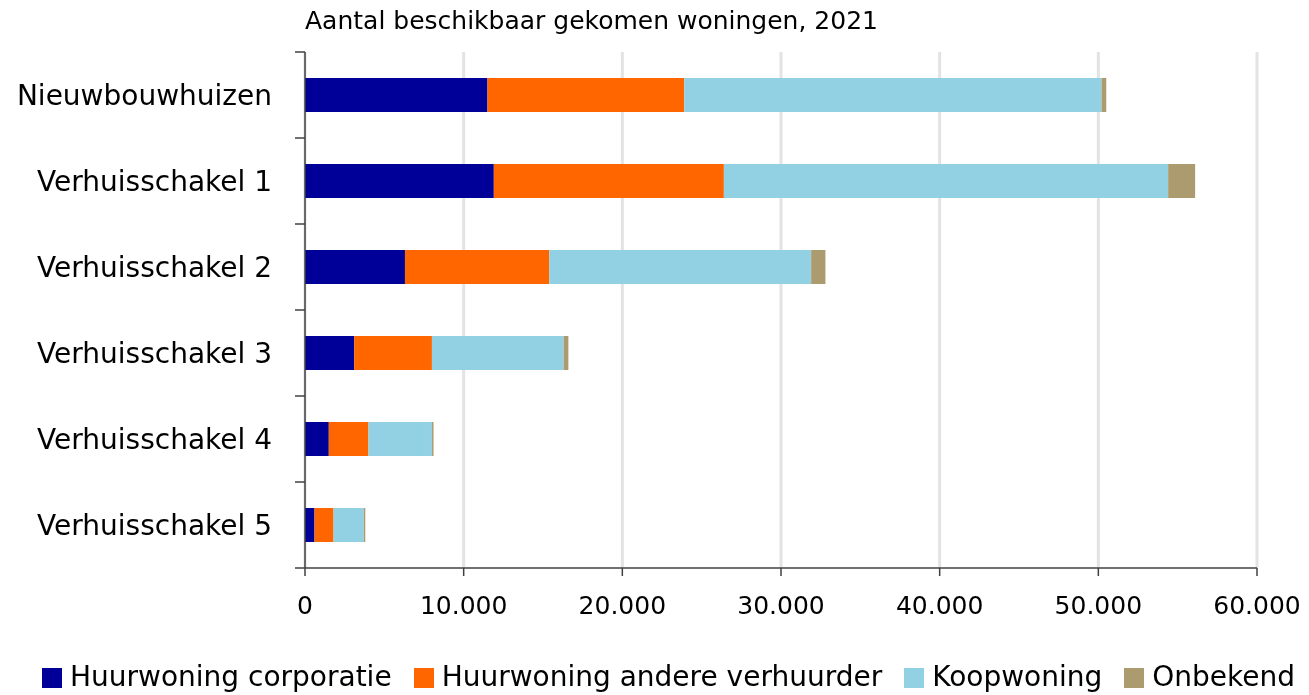 The height and width of the screenshot is (695, 1309). What do you see at coordinates (154, 439) in the screenshot?
I see `y-tick-label: Verhuisschakel 4` at bounding box center [154, 439].